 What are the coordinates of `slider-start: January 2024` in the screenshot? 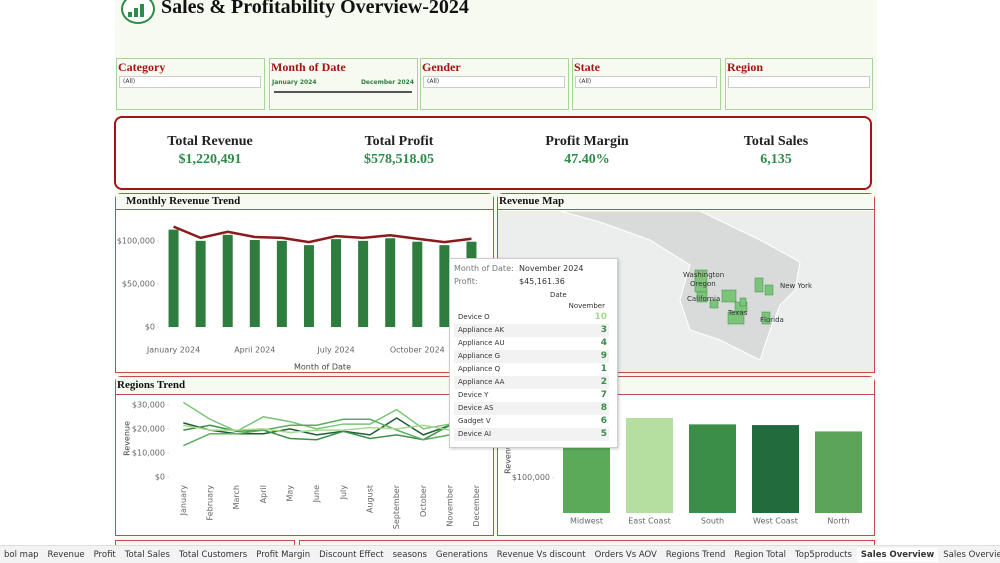 It's located at (294, 82).